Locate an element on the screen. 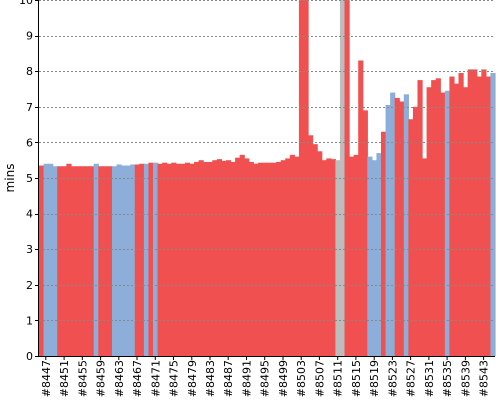  build-8508-bar is located at coordinates (324, 258).